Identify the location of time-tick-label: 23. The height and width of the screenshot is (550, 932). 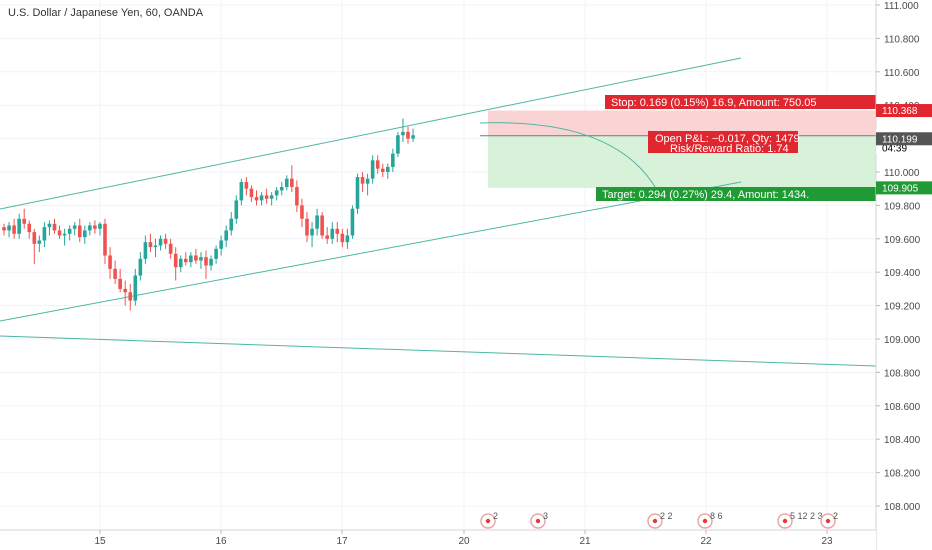
(827, 541).